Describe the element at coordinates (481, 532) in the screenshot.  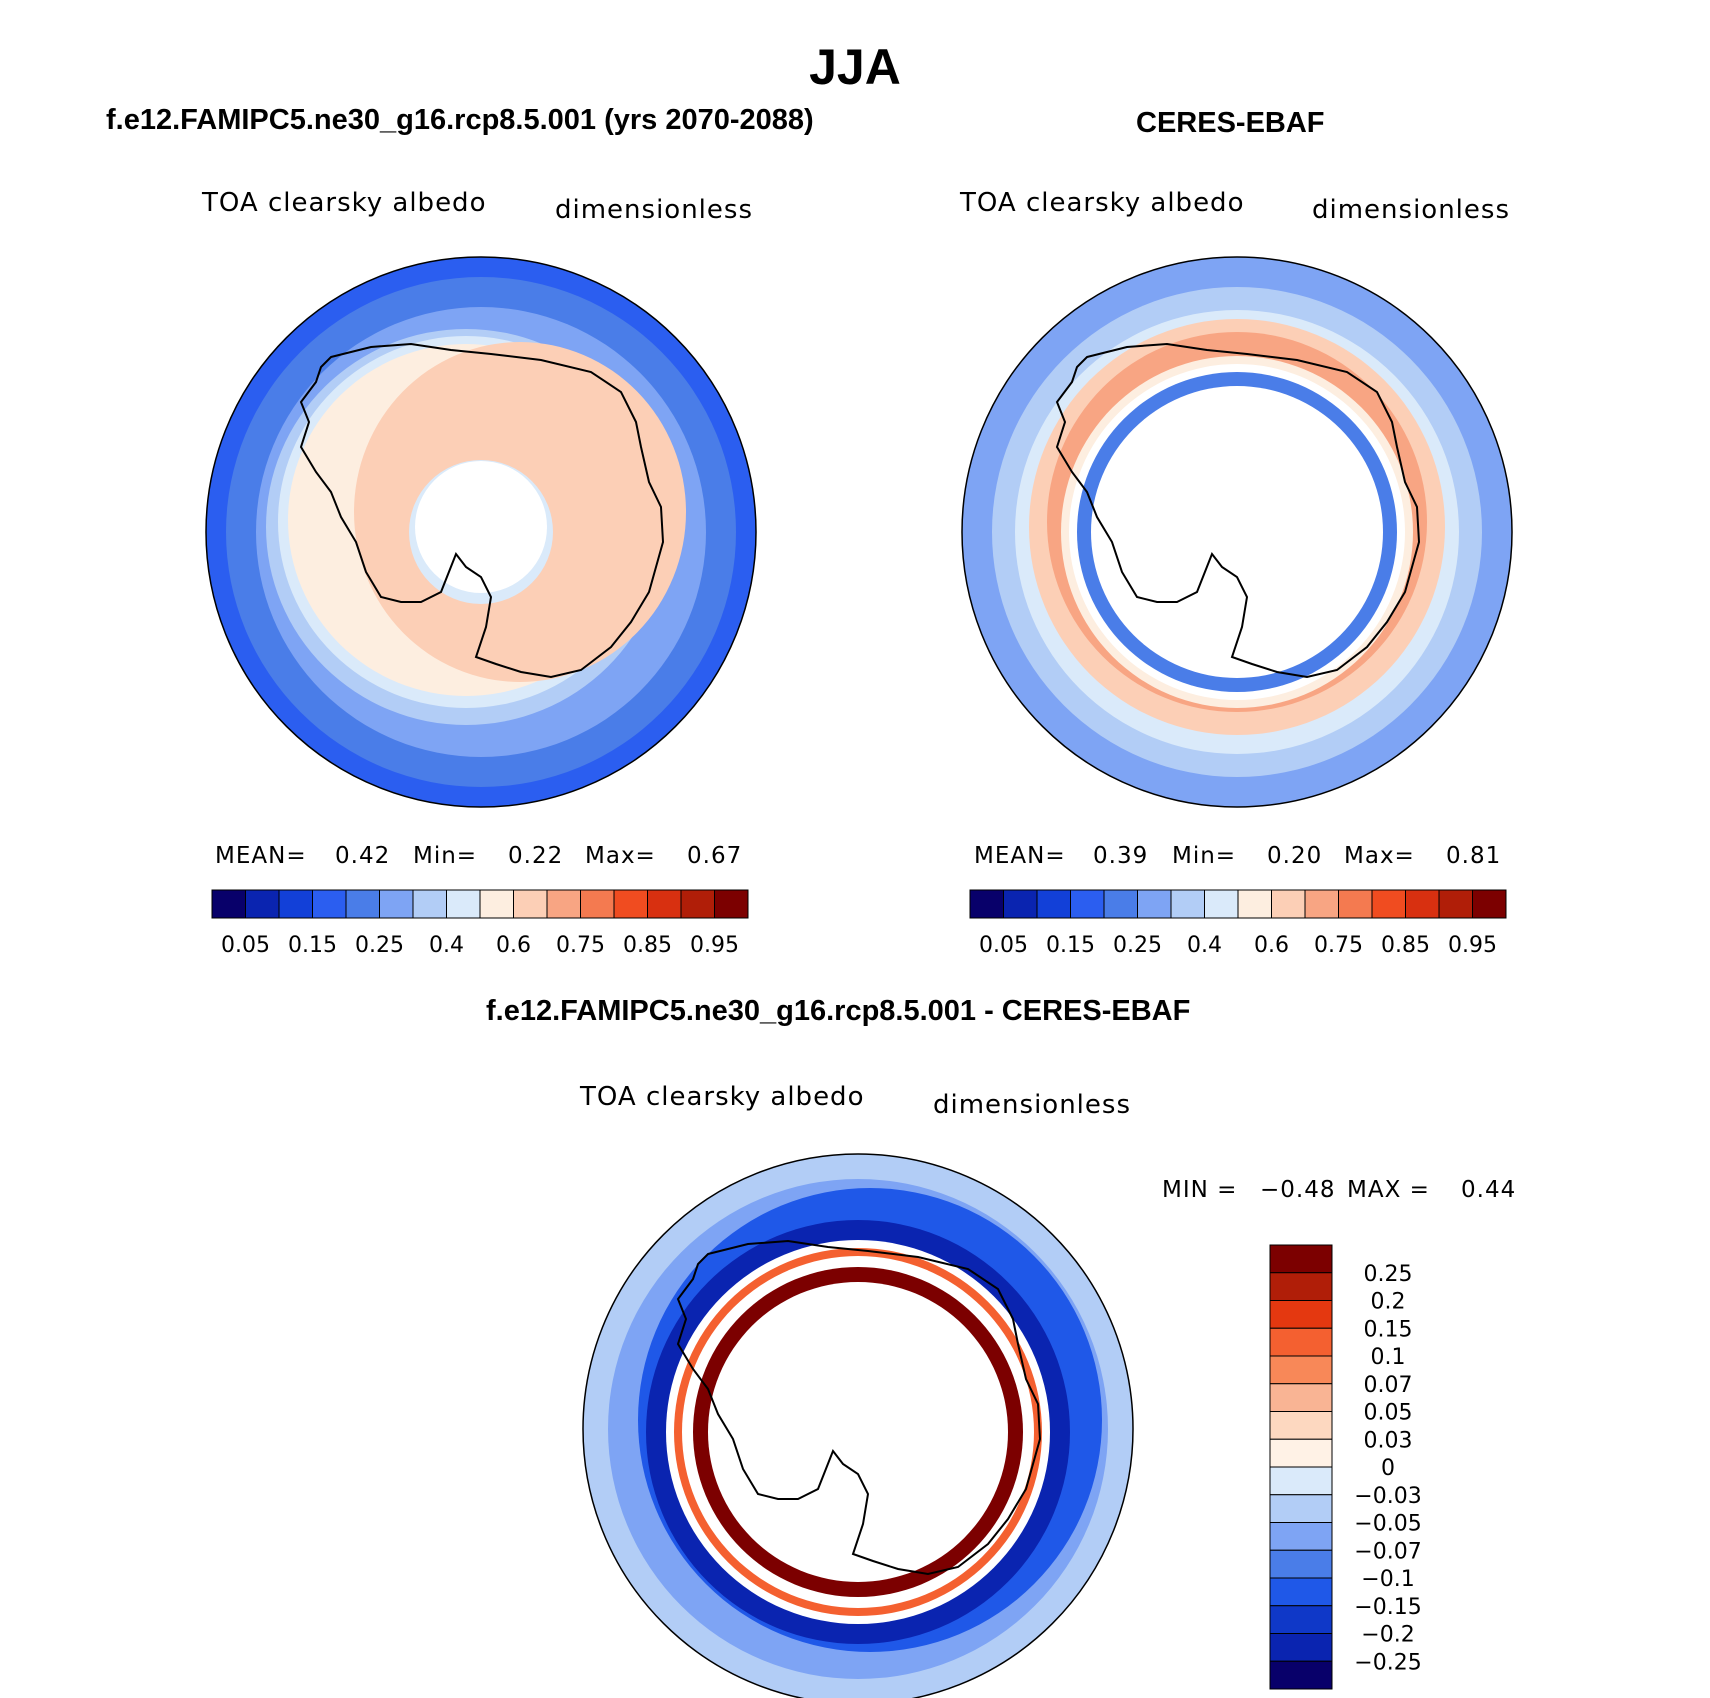
I see `map-model` at that location.